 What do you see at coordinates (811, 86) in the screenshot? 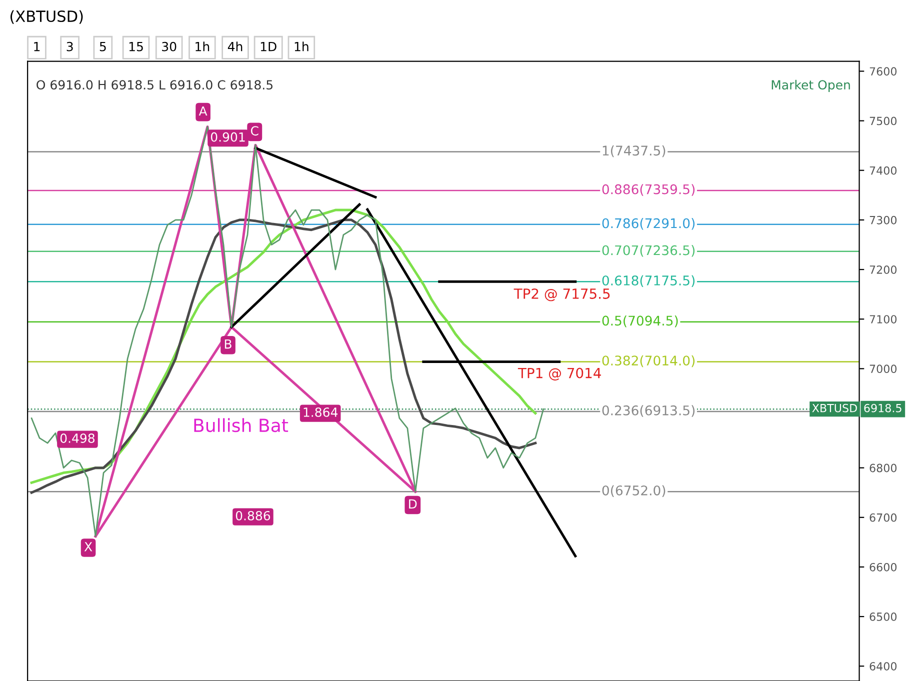
I see `annotation: Market Open` at bounding box center [811, 86].